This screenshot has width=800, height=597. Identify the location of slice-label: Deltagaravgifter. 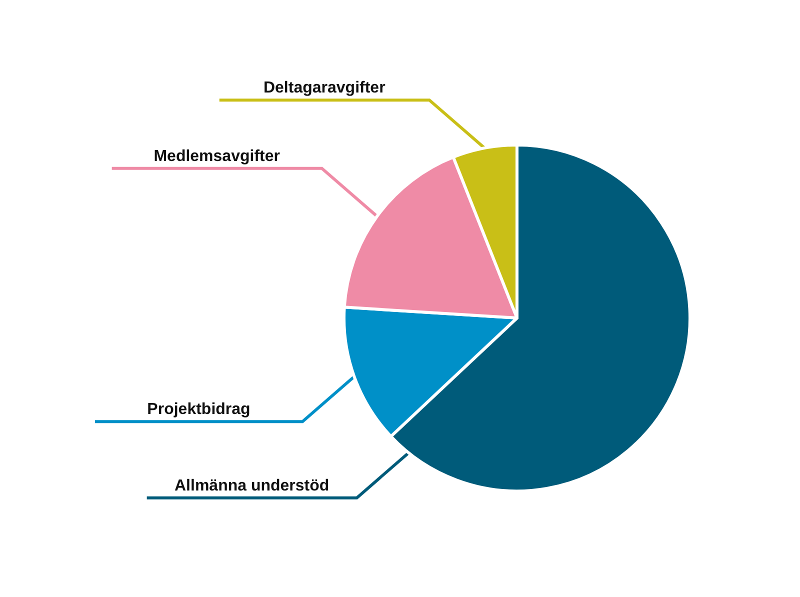
(324, 88).